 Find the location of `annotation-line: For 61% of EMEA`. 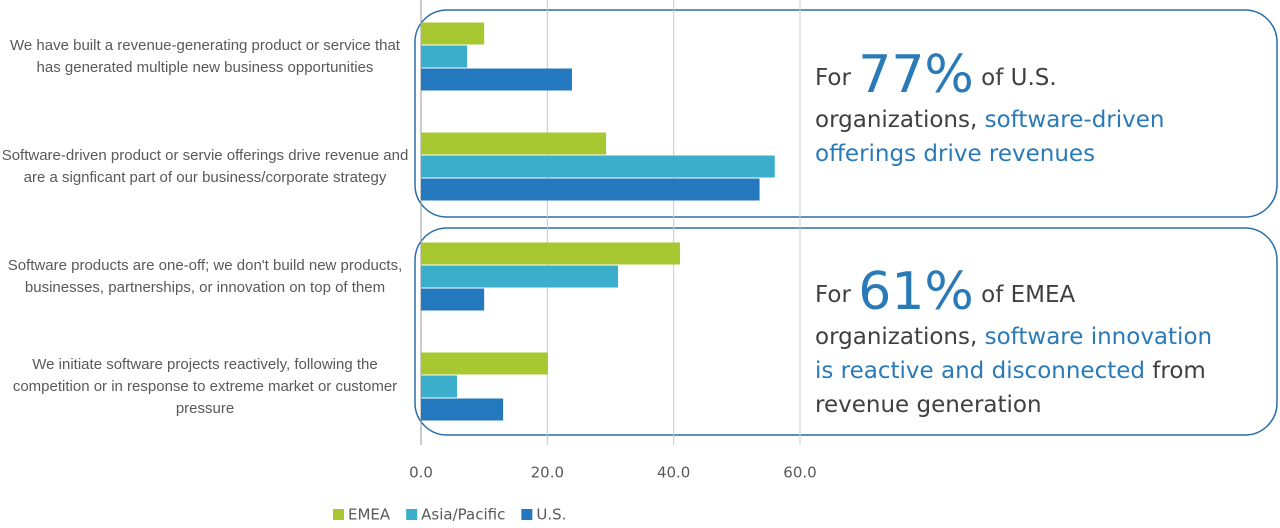

annotation-line: For 61% of EMEA is located at coordinates (945, 292).